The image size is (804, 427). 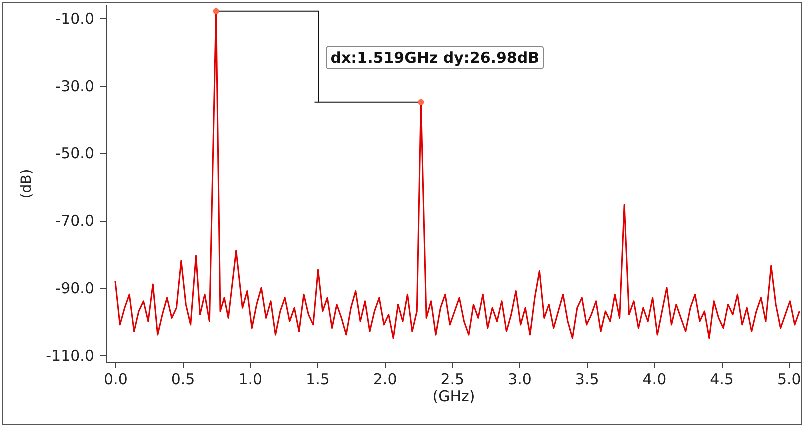 What do you see at coordinates (654, 379) in the screenshot?
I see `x-tick-label: 4.0` at bounding box center [654, 379].